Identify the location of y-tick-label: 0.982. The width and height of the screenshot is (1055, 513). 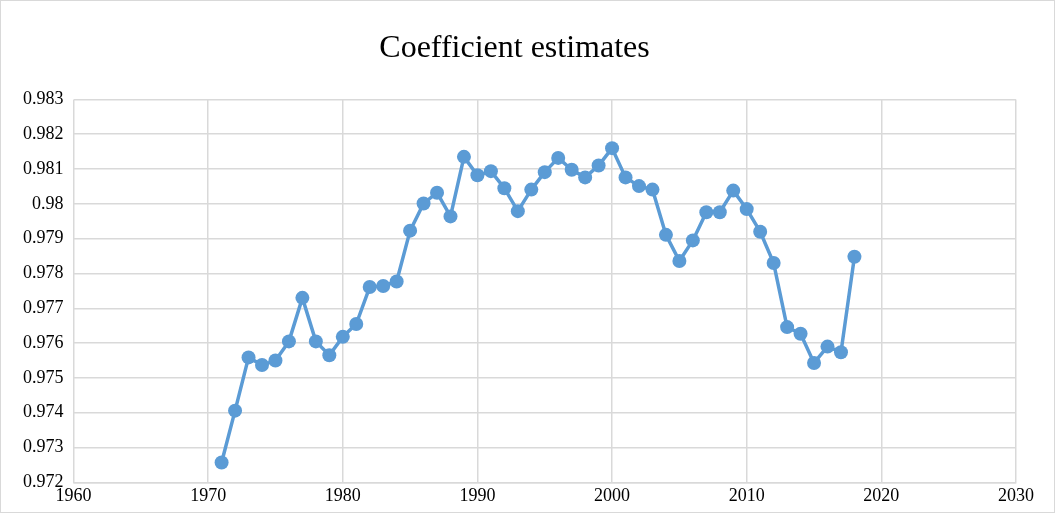
(43, 132).